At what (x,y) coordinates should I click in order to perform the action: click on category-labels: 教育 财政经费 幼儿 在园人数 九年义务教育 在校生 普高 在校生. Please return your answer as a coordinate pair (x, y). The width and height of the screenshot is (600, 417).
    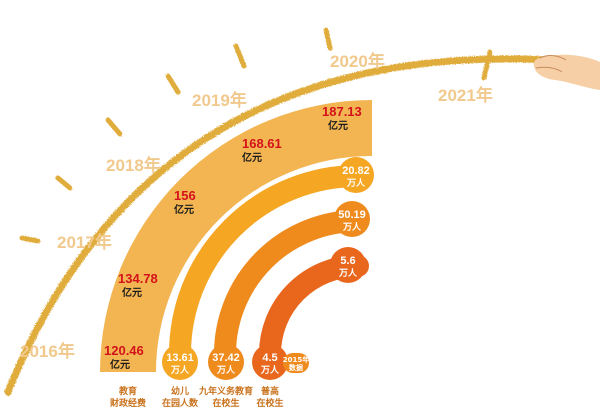
    Looking at the image, I should click on (196, 397).